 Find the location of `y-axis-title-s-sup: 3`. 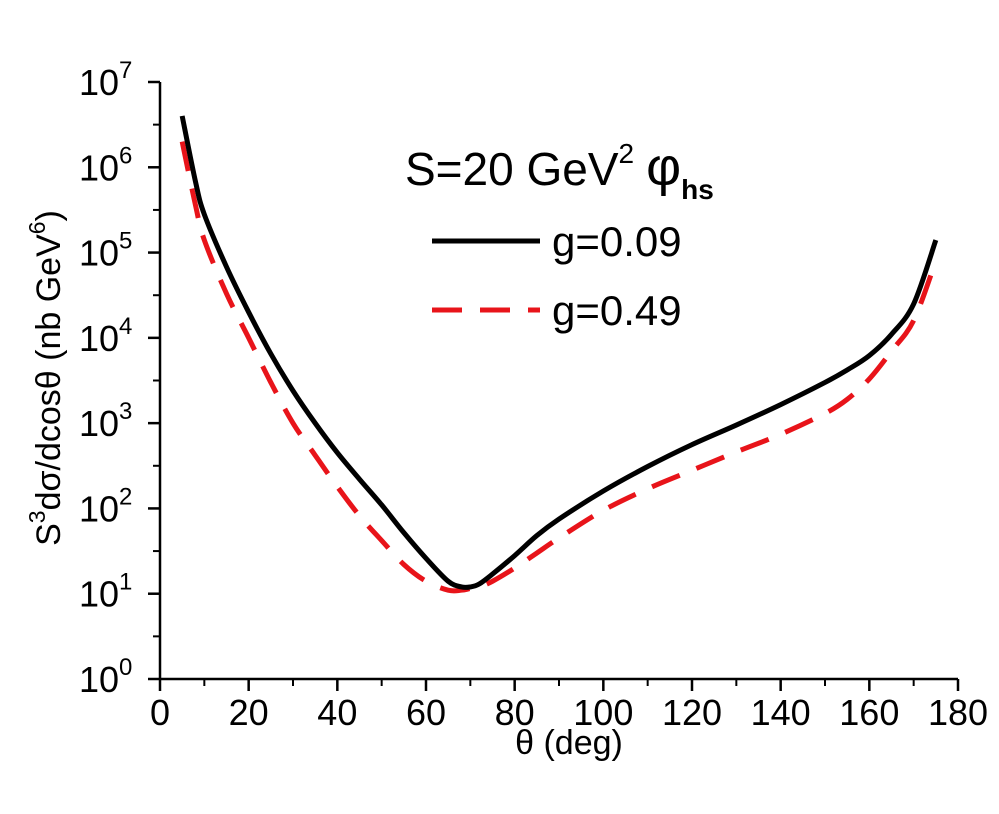

y-axis-title-s-sup: 3 is located at coordinates (37, 516).